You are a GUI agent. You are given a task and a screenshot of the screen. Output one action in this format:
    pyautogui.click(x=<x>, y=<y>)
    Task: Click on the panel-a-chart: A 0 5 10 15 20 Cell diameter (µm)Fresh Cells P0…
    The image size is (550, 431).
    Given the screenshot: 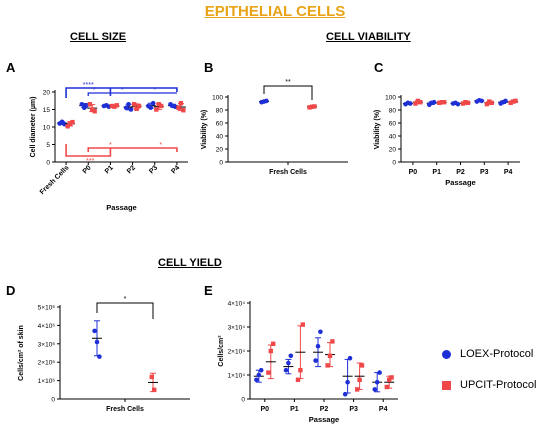 What is the action you would take?
    pyautogui.click(x=97, y=136)
    